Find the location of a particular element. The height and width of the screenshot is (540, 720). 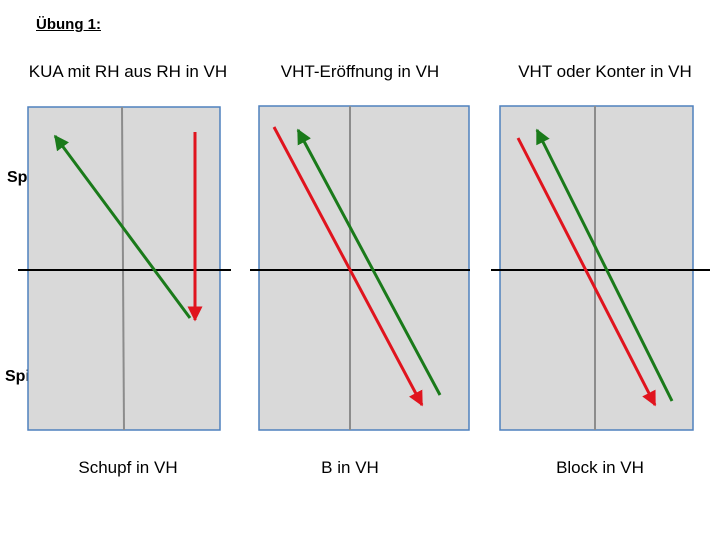

exercise-1-green-arrow is located at coordinates (122, 226).